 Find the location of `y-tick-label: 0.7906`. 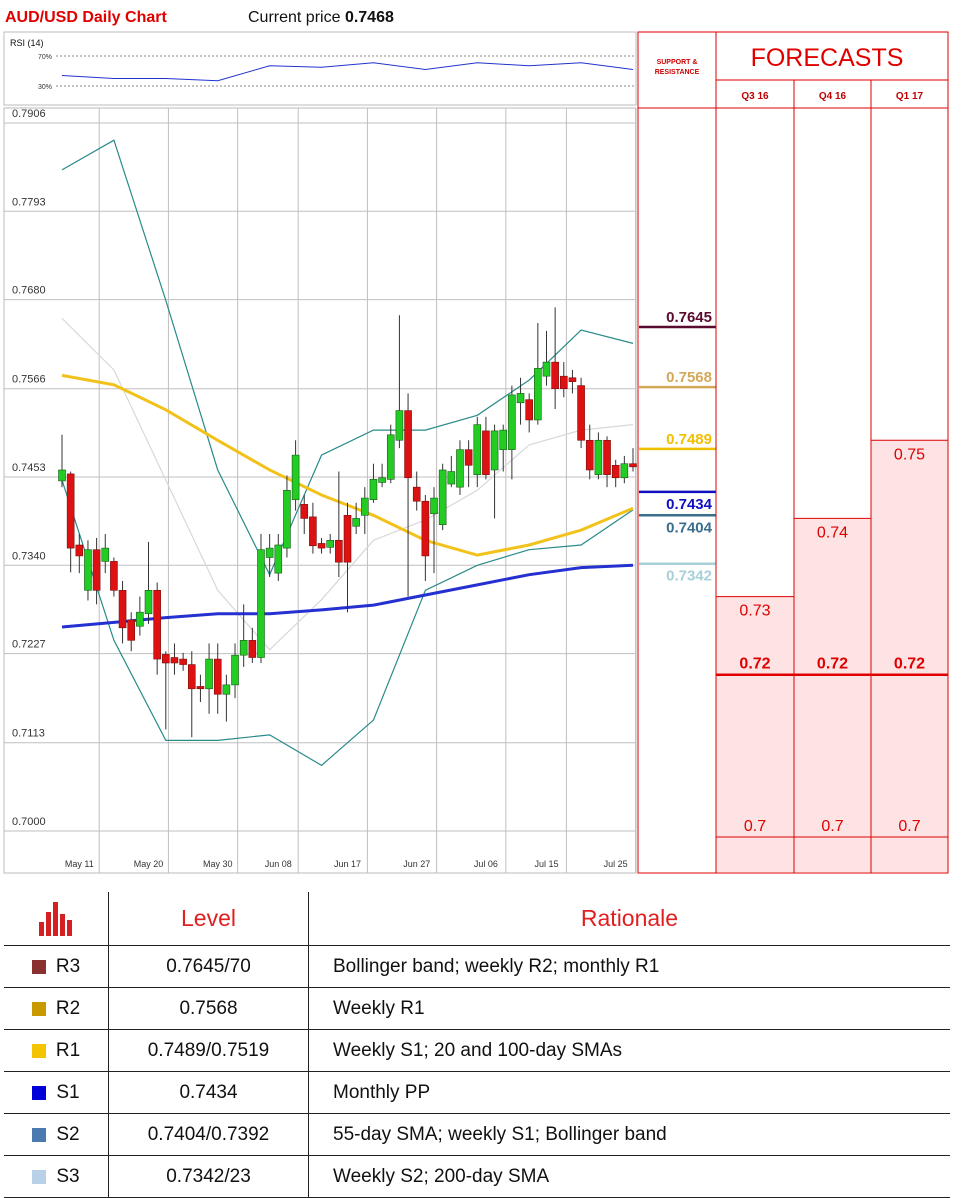

y-tick-label: 0.7906 is located at coordinates (29, 114).